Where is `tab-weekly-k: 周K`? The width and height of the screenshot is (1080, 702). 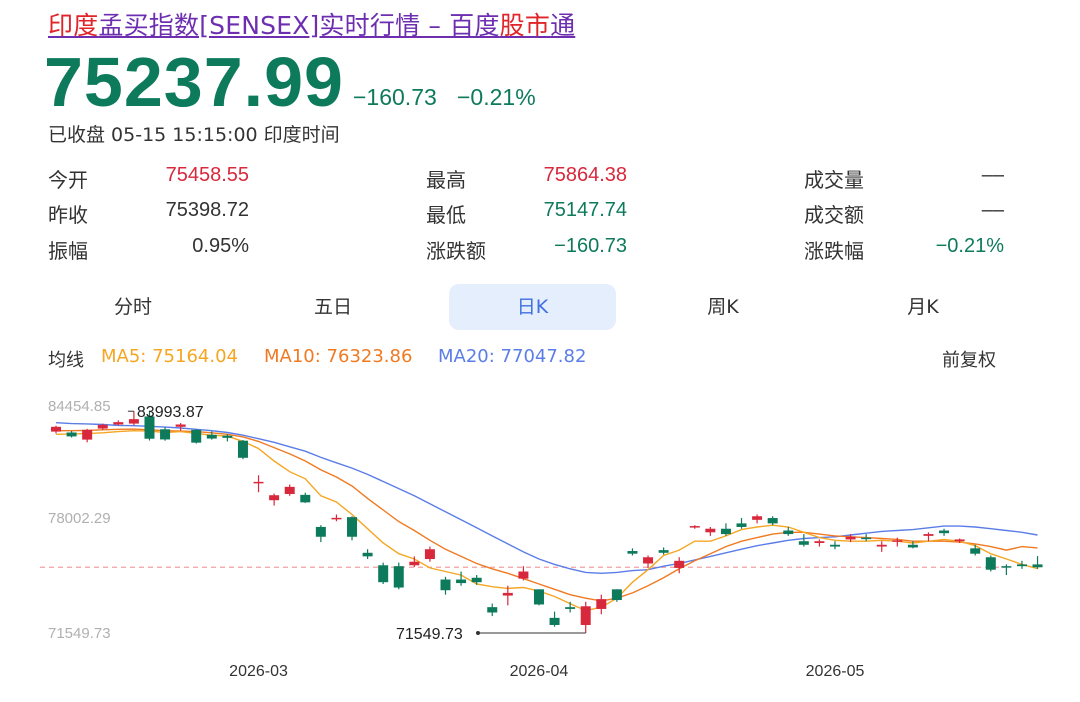
tab-weekly-k: 周K is located at coordinates (723, 307).